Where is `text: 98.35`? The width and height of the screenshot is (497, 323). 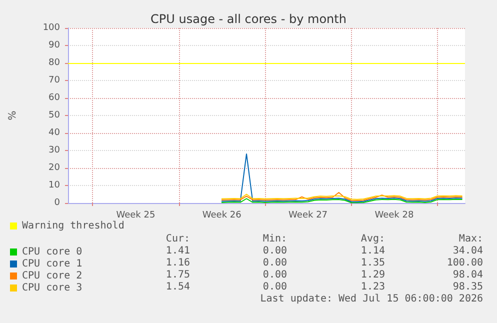
text: 98.35 is located at coordinates (468, 287).